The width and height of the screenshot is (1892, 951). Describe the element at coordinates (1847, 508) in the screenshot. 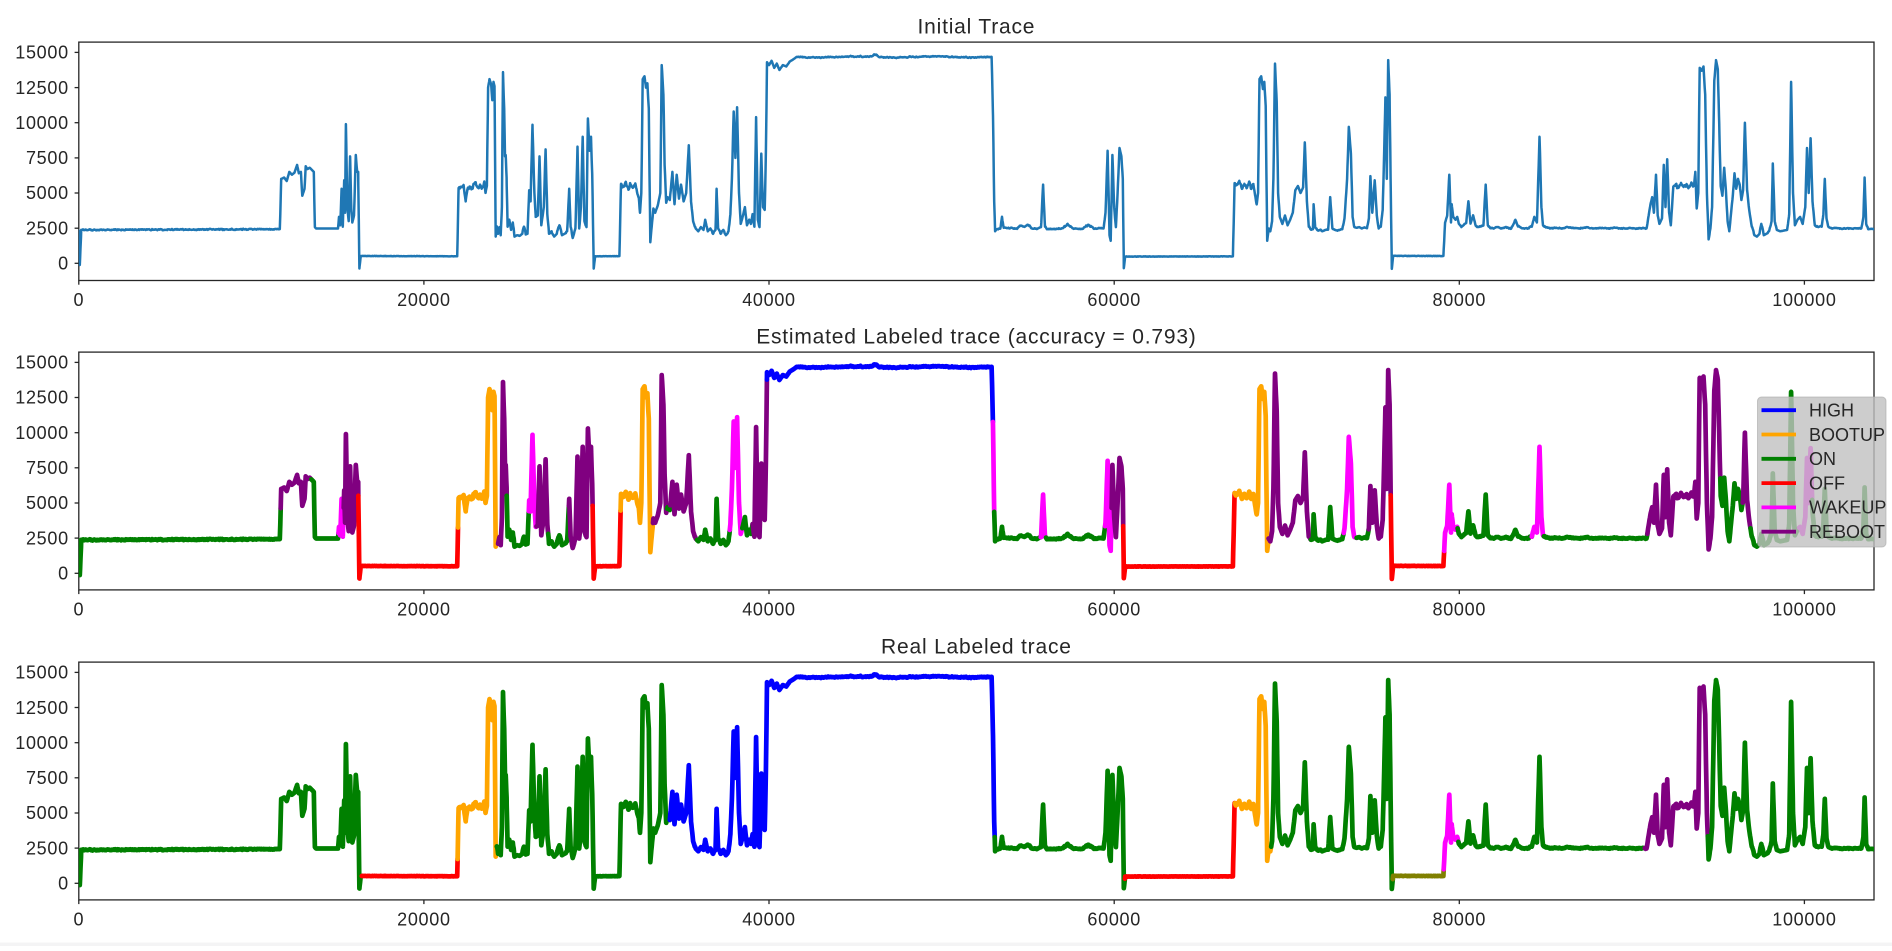

I see `svg-text: WAKEUP` at that location.